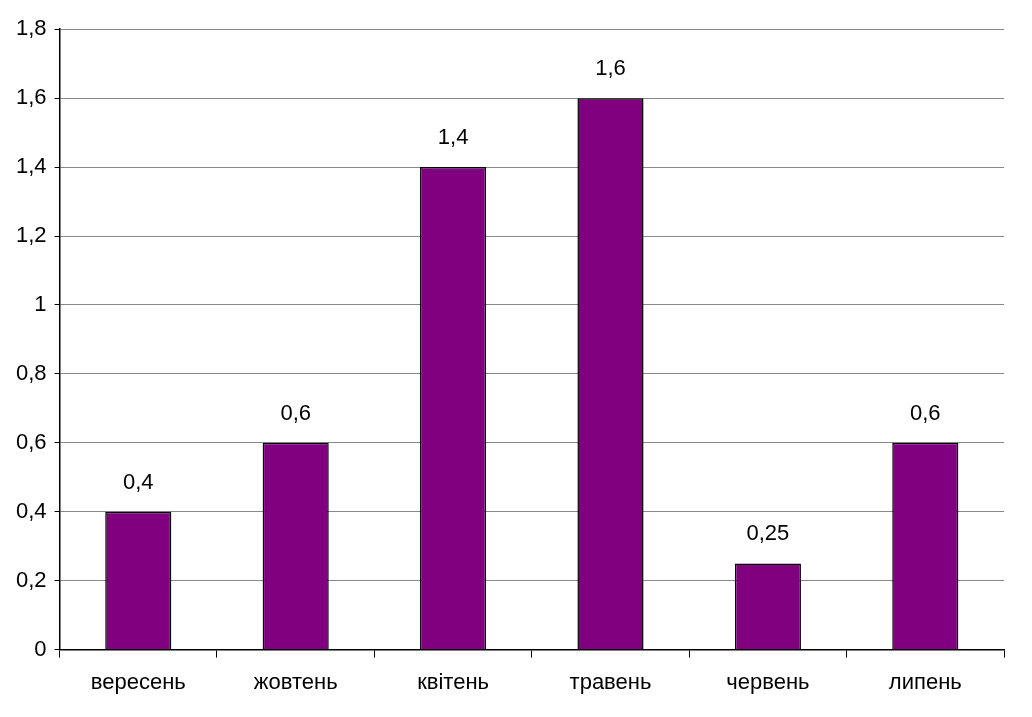  Describe the element at coordinates (295, 681) in the screenshot. I see `x-tick-label: жовтень` at that location.